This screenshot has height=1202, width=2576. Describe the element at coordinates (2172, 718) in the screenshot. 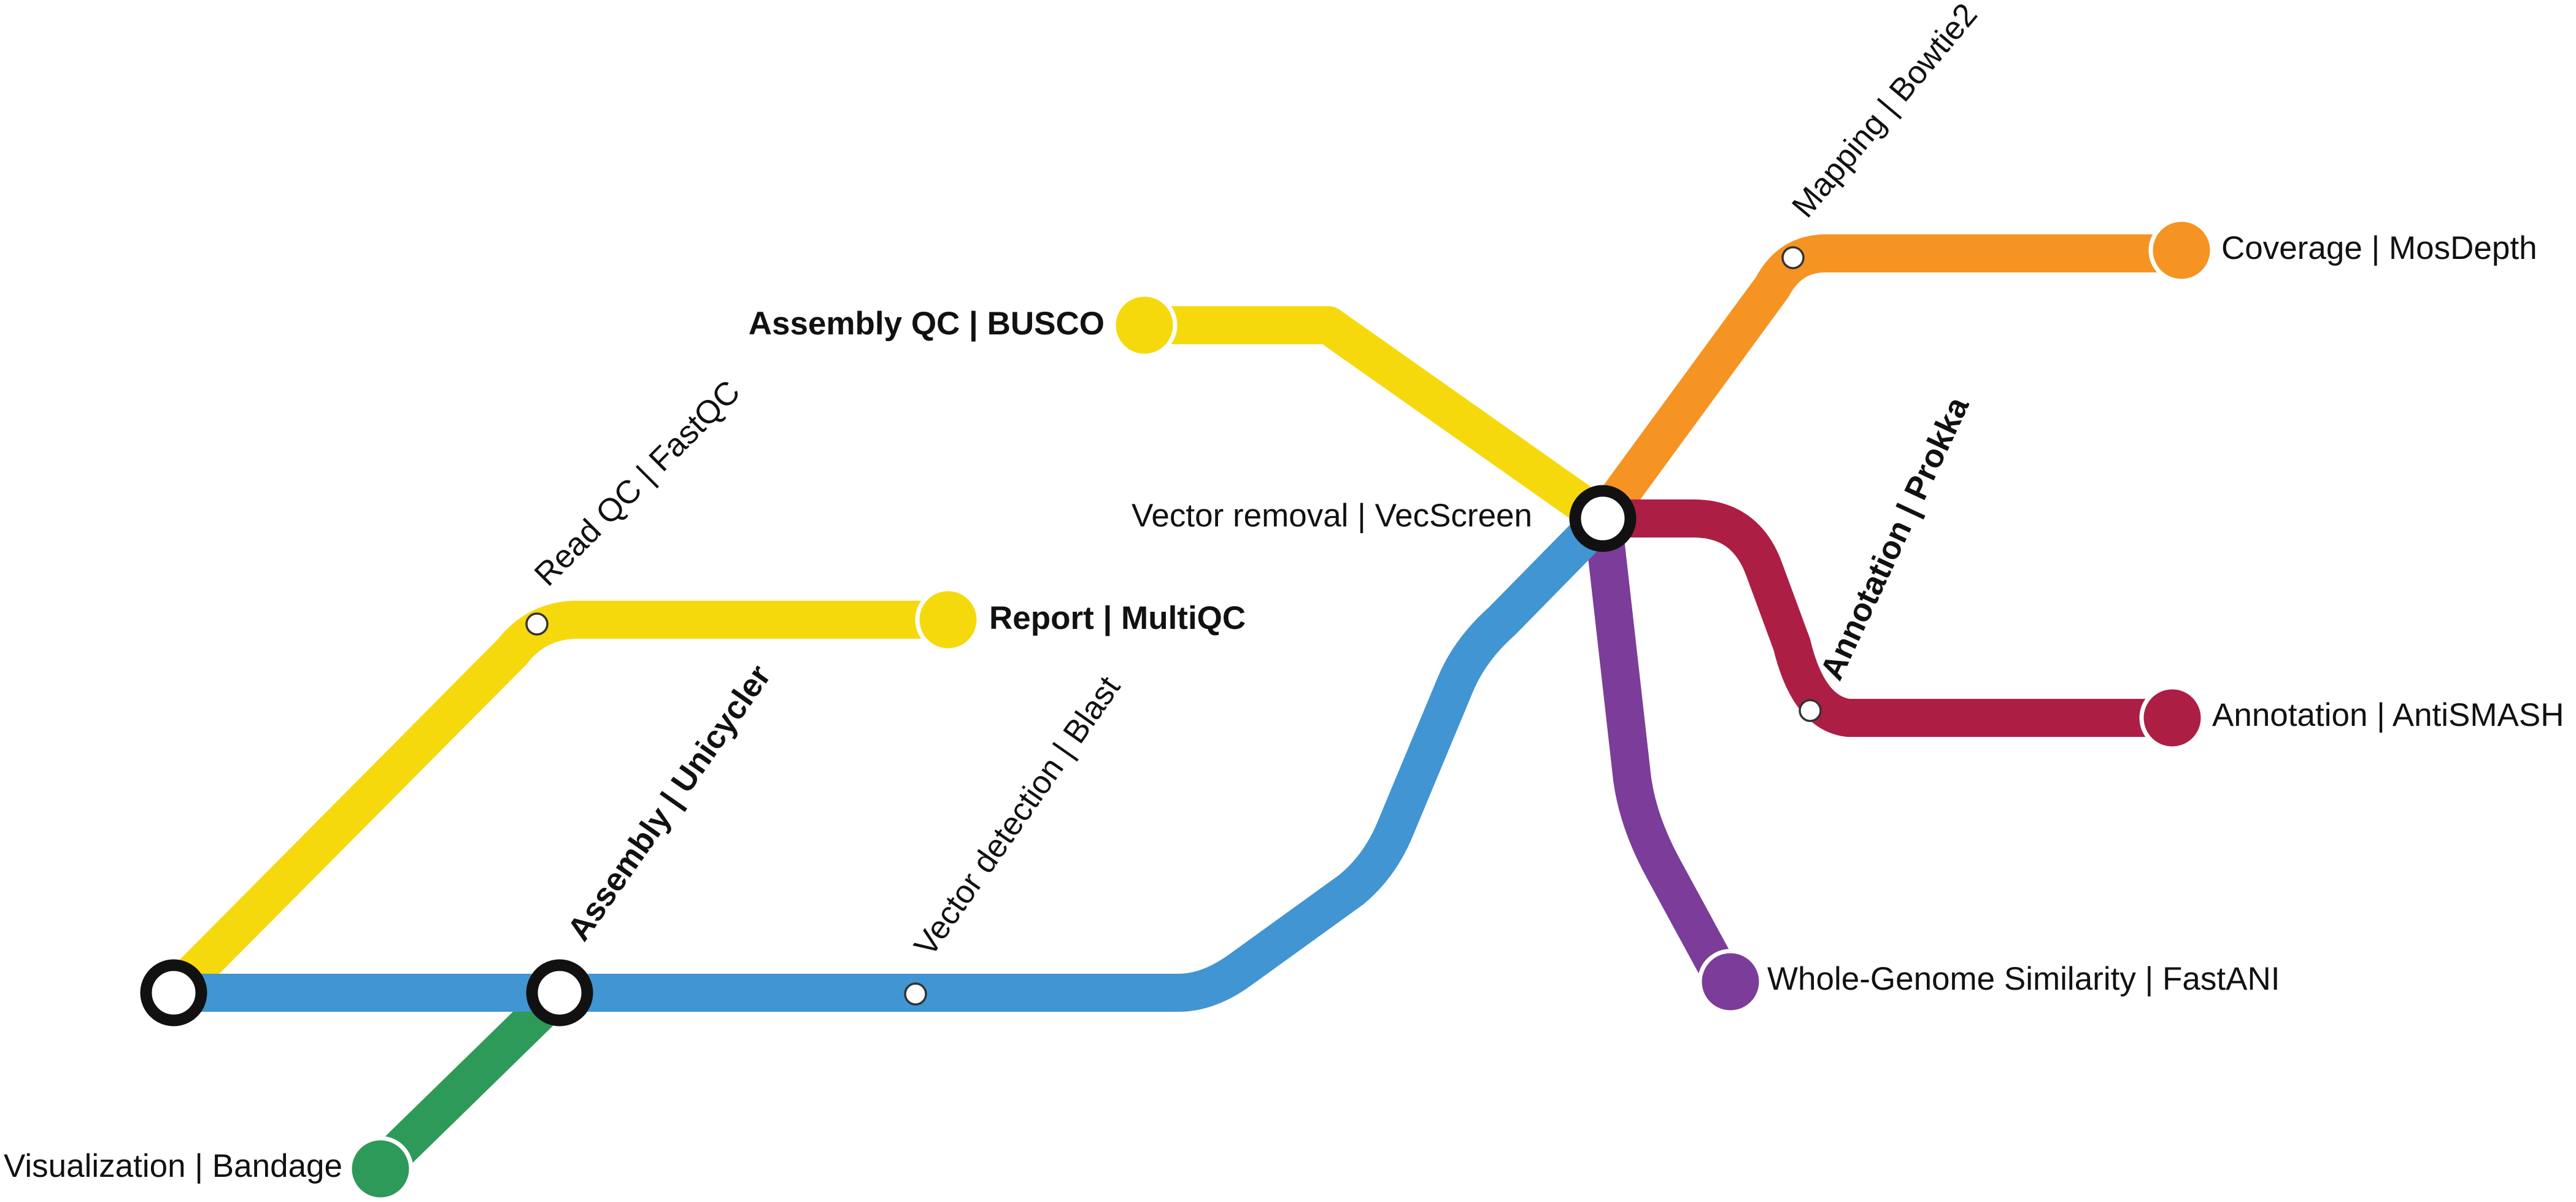

I see `terminal-antismash` at that location.